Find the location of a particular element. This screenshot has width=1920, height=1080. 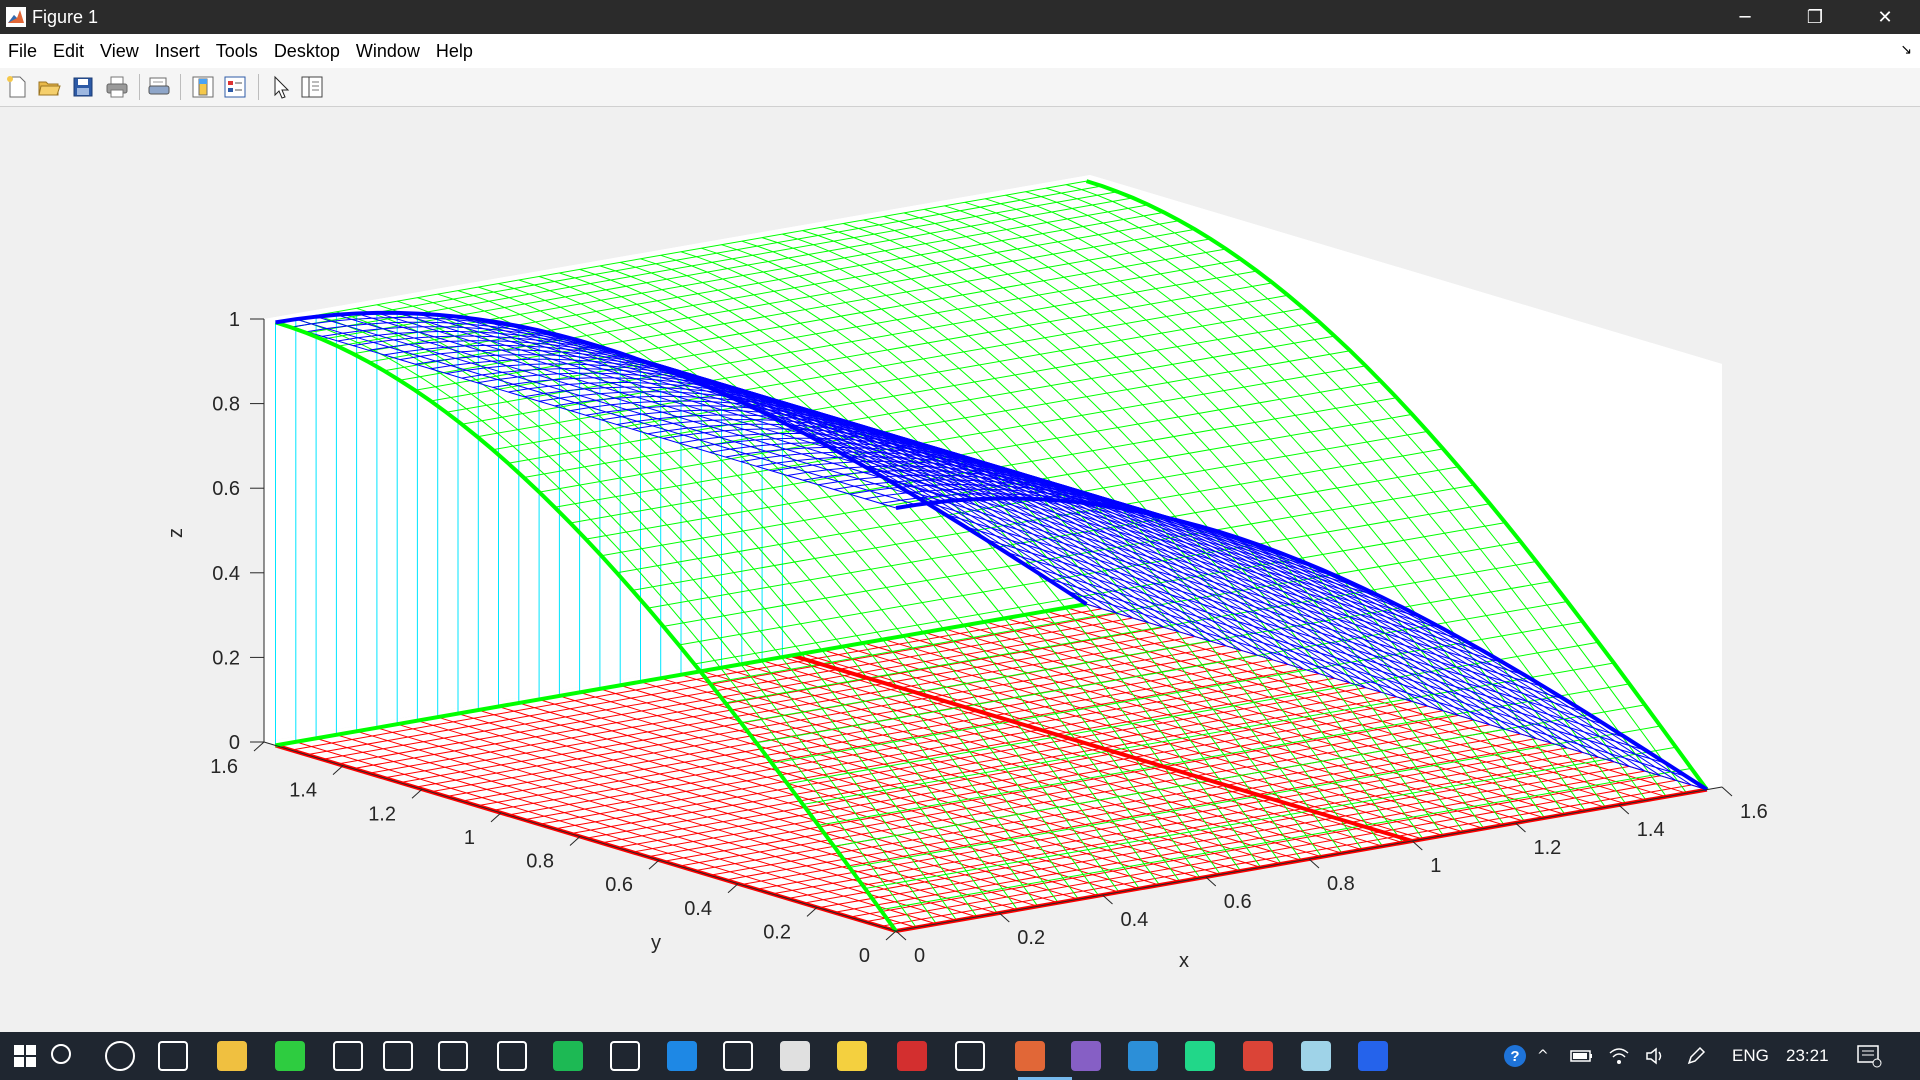

save-icon is located at coordinates (83, 87).